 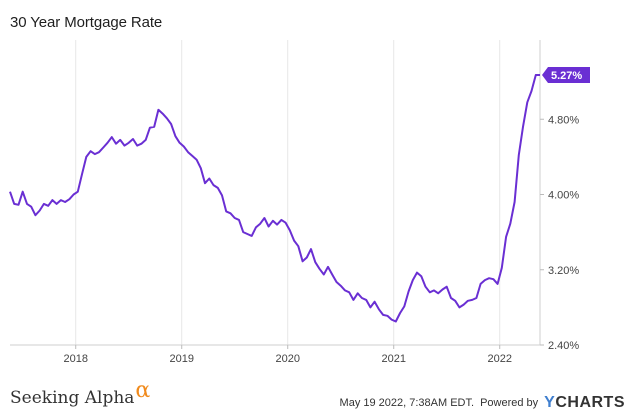 I want to click on last-value-label: 5.27%, so click(x=566, y=76).